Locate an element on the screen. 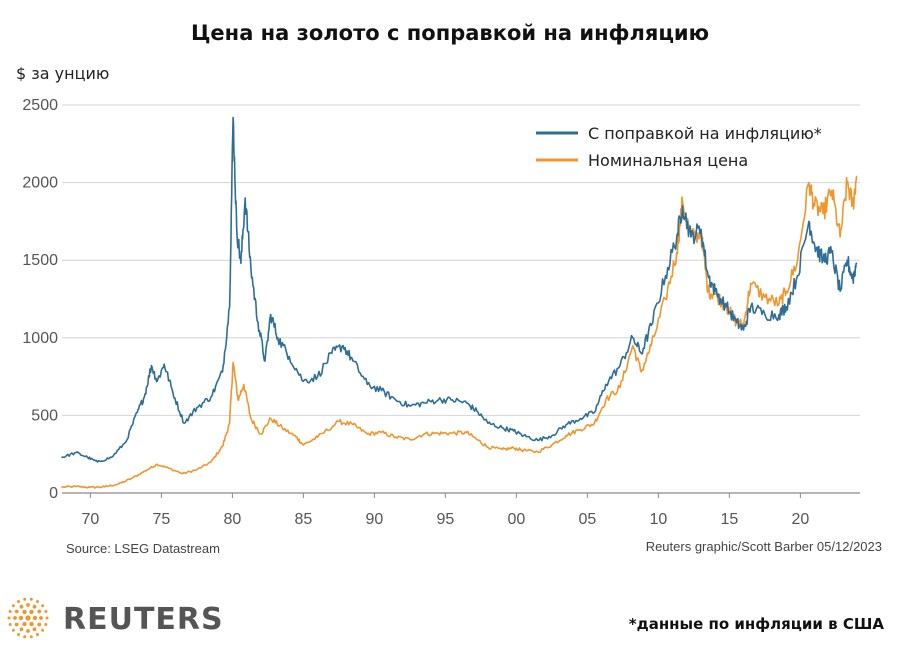 Image resolution: width=901 pixels, height=656 pixels. x-tick-label-95: 95 is located at coordinates (445, 519).